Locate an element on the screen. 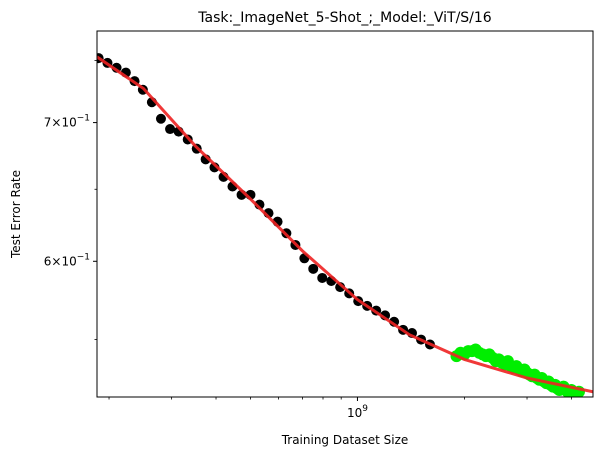 Image resolution: width=602 pixels, height=457 pixels. y-axis-label: Test Error Rate is located at coordinates (16, 214).